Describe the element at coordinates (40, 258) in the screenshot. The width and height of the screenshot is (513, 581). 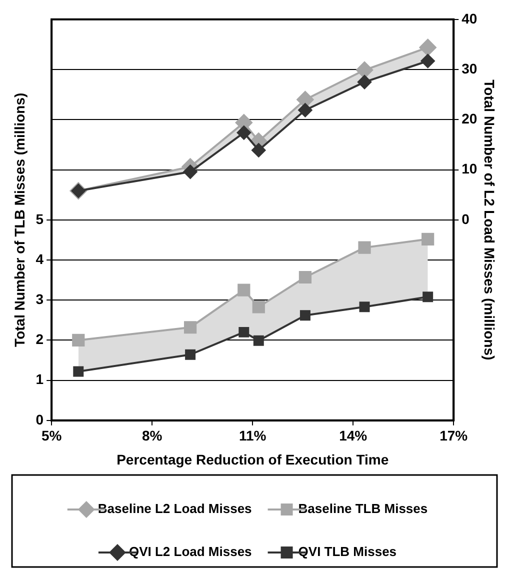
I see `y-tick-label: 4` at that location.